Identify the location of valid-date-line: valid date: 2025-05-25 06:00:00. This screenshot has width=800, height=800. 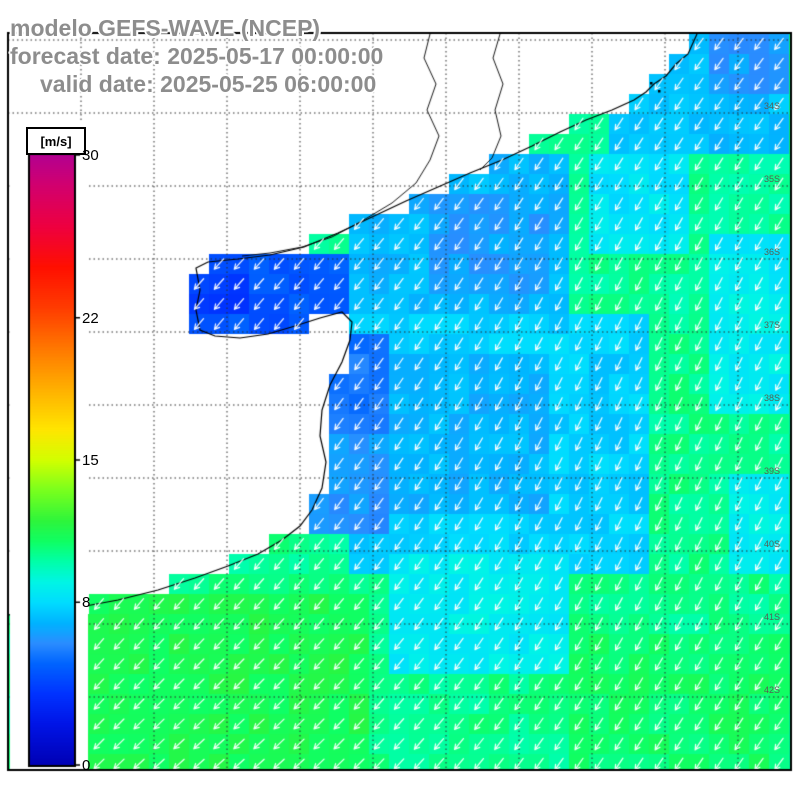
(208, 84).